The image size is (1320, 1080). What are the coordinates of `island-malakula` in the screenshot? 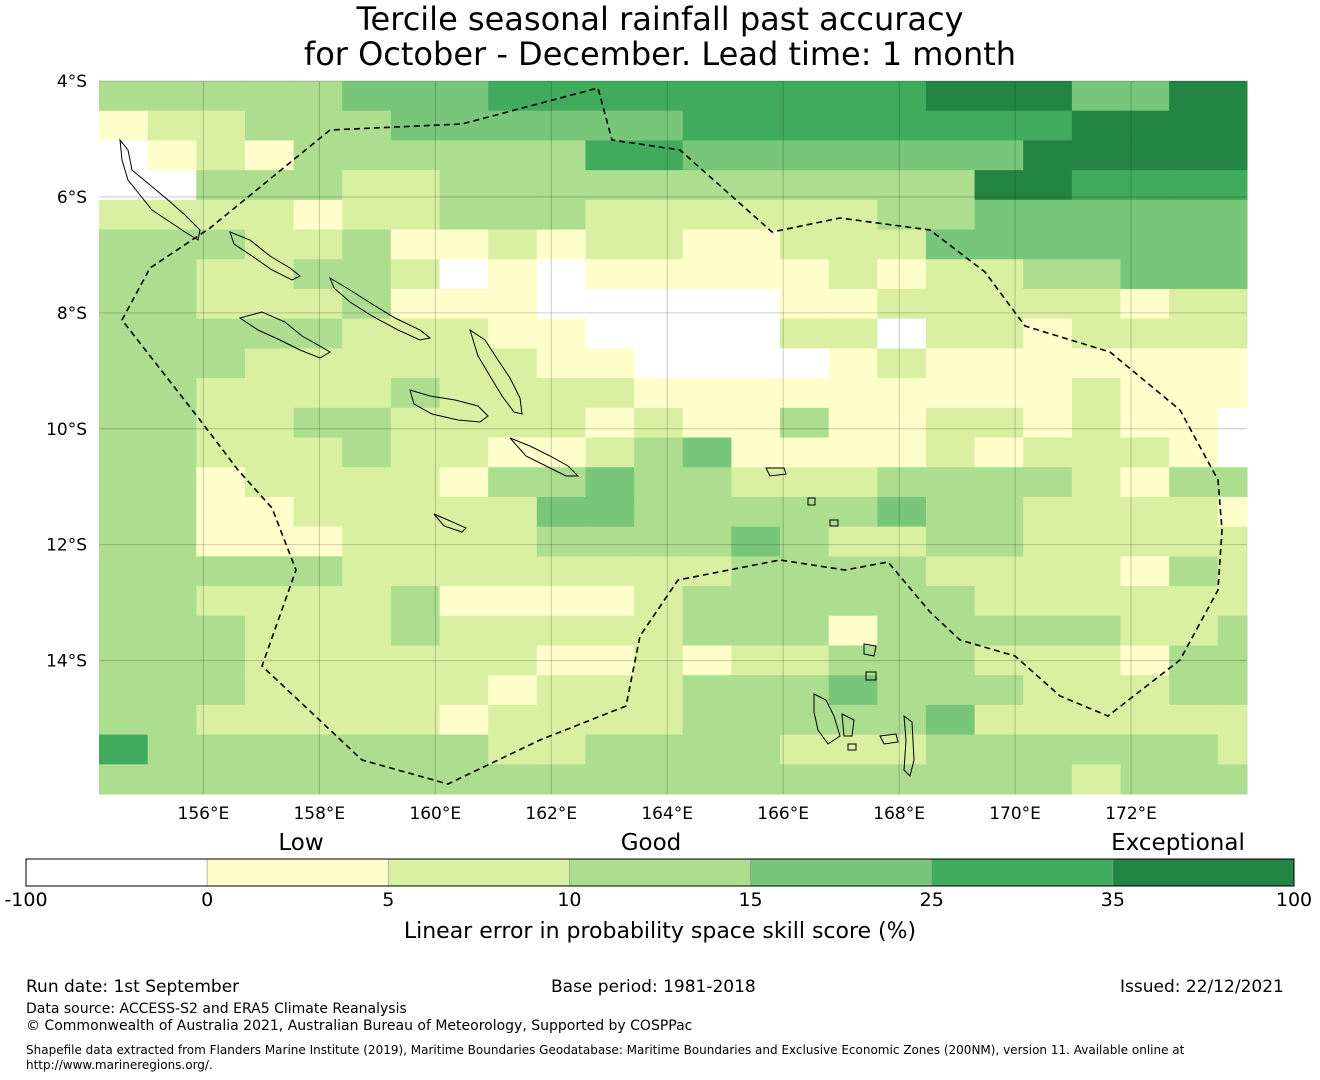 It's located at (848, 725).